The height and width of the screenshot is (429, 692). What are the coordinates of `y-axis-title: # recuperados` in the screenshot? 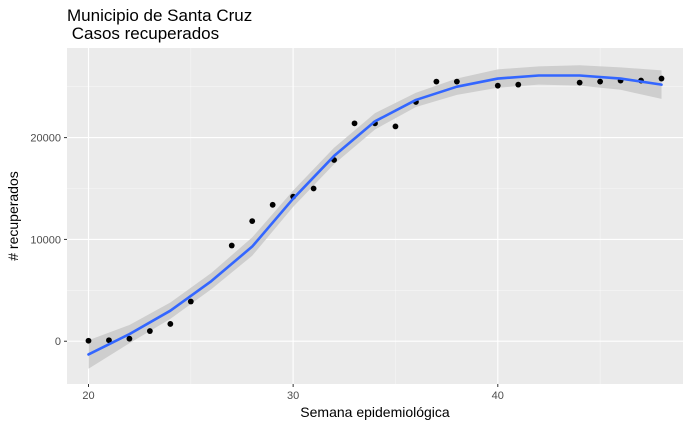 It's located at (13, 216).